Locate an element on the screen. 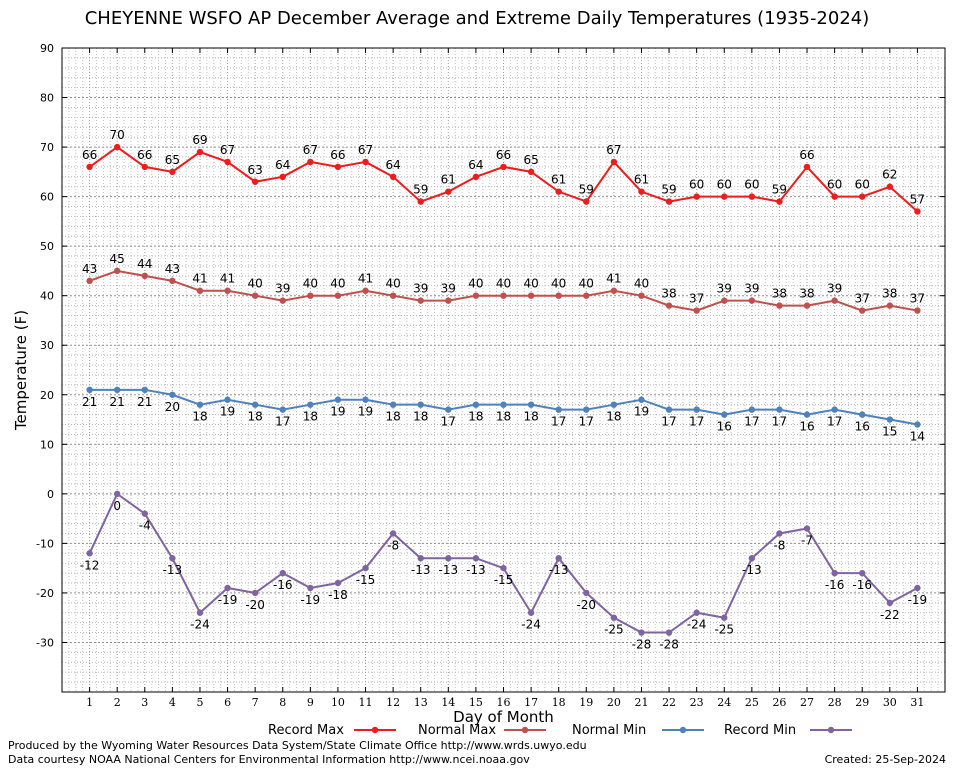 This screenshot has height=768, width=954. normal-max-data-label: 39 is located at coordinates (282, 289).